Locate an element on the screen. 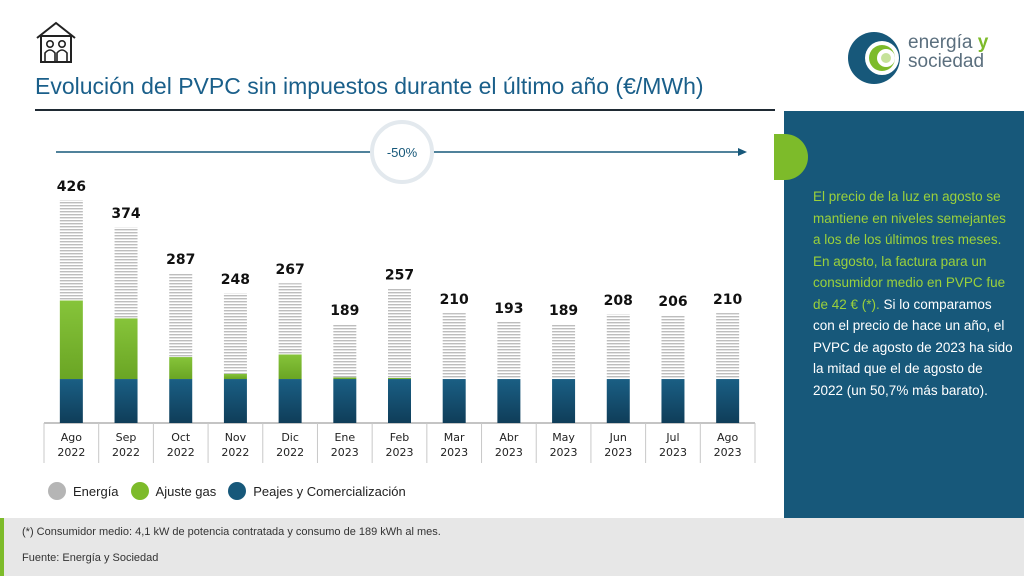  x-tick-label-month: May is located at coordinates (563, 437).